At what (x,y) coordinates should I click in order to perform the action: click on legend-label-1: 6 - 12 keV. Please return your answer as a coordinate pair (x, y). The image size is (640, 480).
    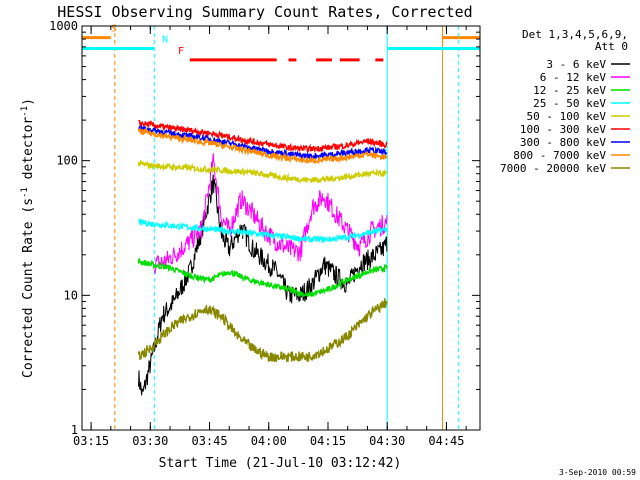
    Looking at the image, I should click on (573, 77).